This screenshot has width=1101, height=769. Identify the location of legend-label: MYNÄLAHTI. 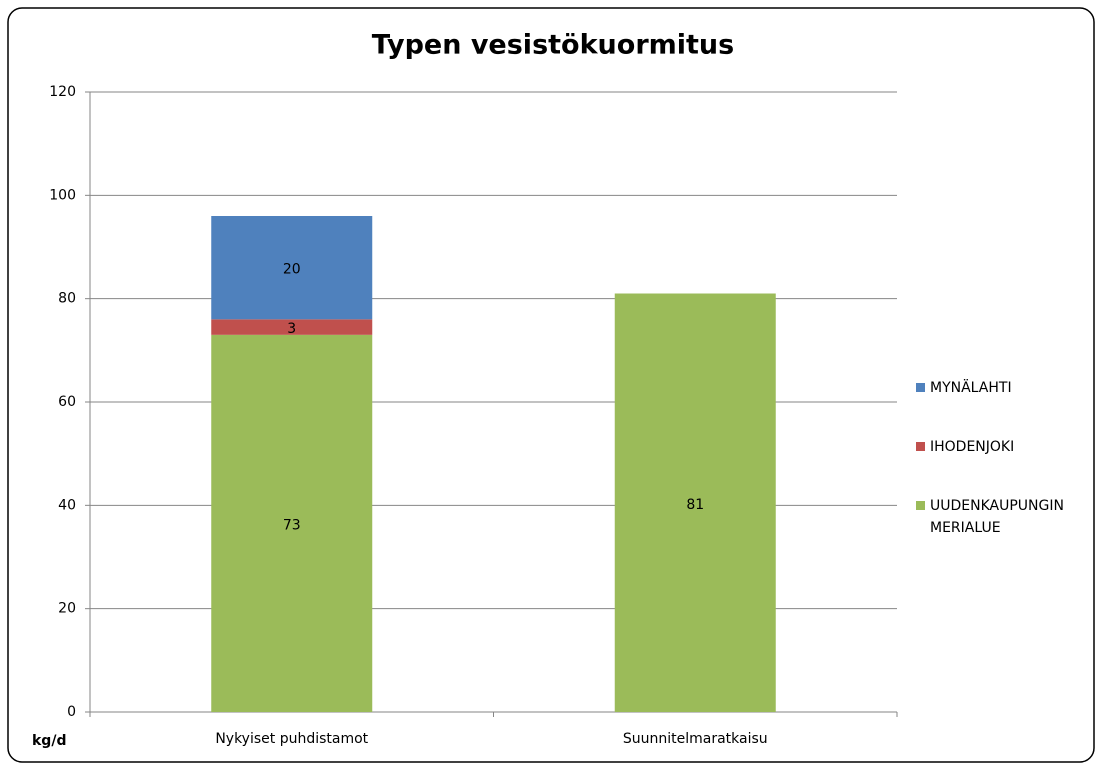
(971, 388).